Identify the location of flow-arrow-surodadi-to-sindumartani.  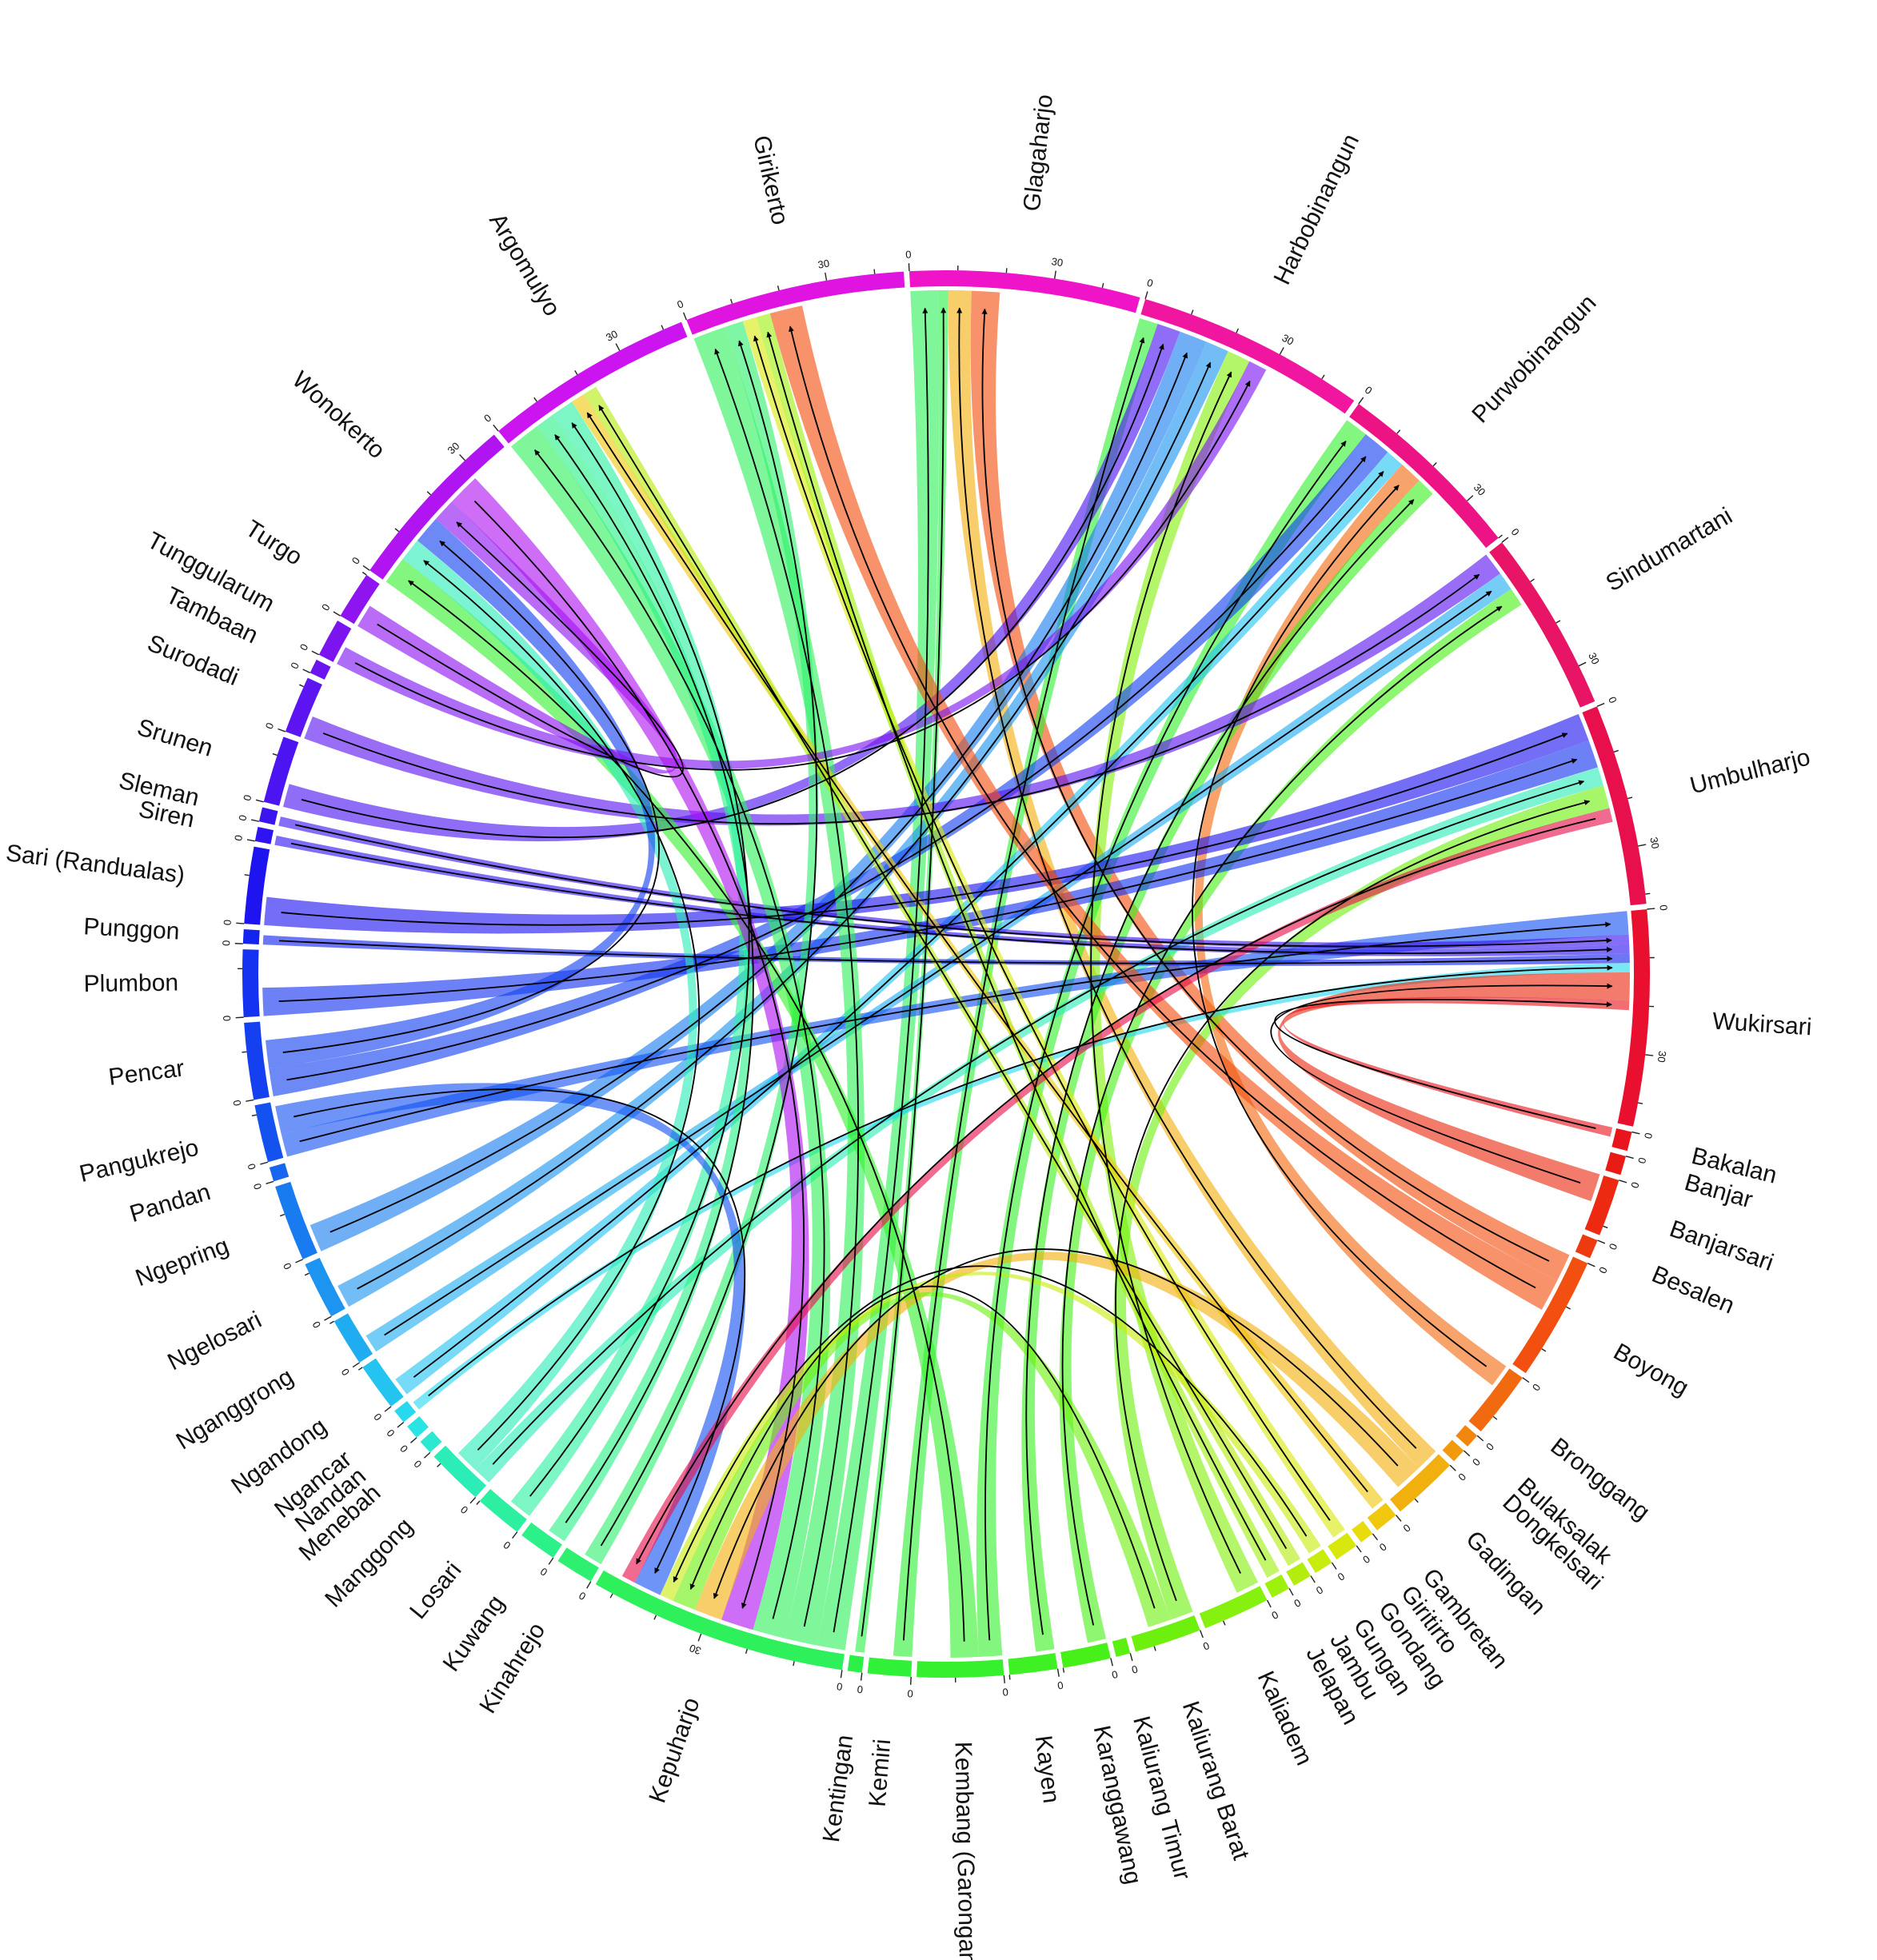
(901, 699).